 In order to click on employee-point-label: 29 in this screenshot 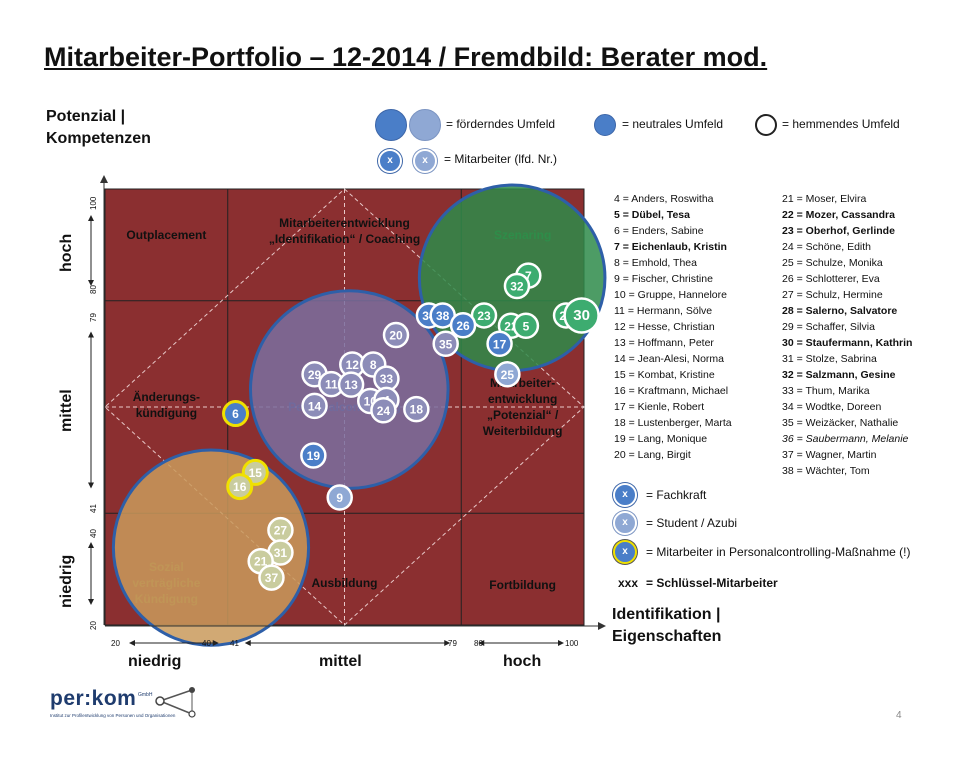, I will do `click(315, 375)`.